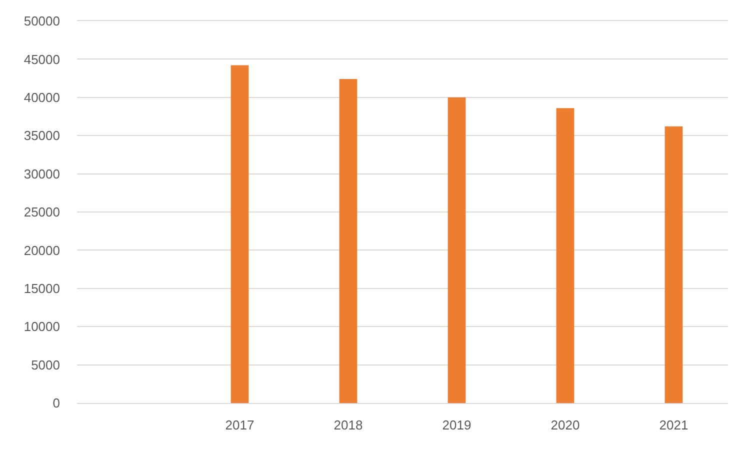 This screenshot has height=452, width=750. What do you see at coordinates (42, 326) in the screenshot?
I see `y-tick-label: 10000` at bounding box center [42, 326].